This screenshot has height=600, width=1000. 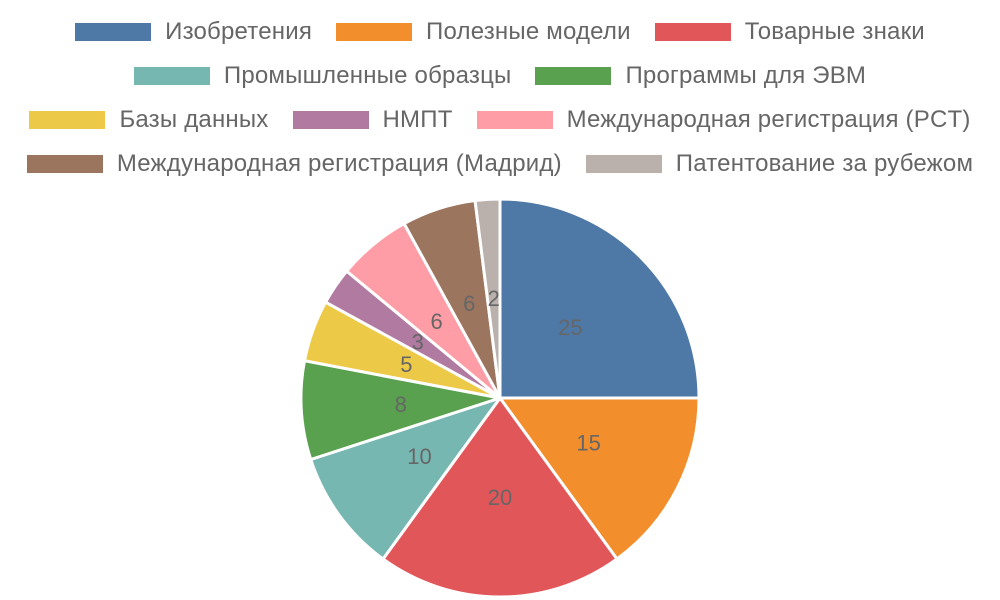 I want to click on legend-label: Программы для ЭВМ, so click(x=746, y=75).